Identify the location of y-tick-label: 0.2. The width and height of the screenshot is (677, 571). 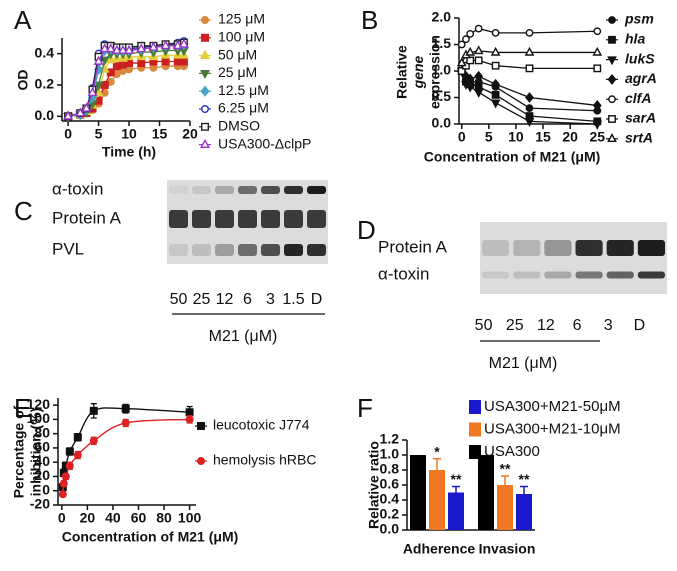
(45, 84).